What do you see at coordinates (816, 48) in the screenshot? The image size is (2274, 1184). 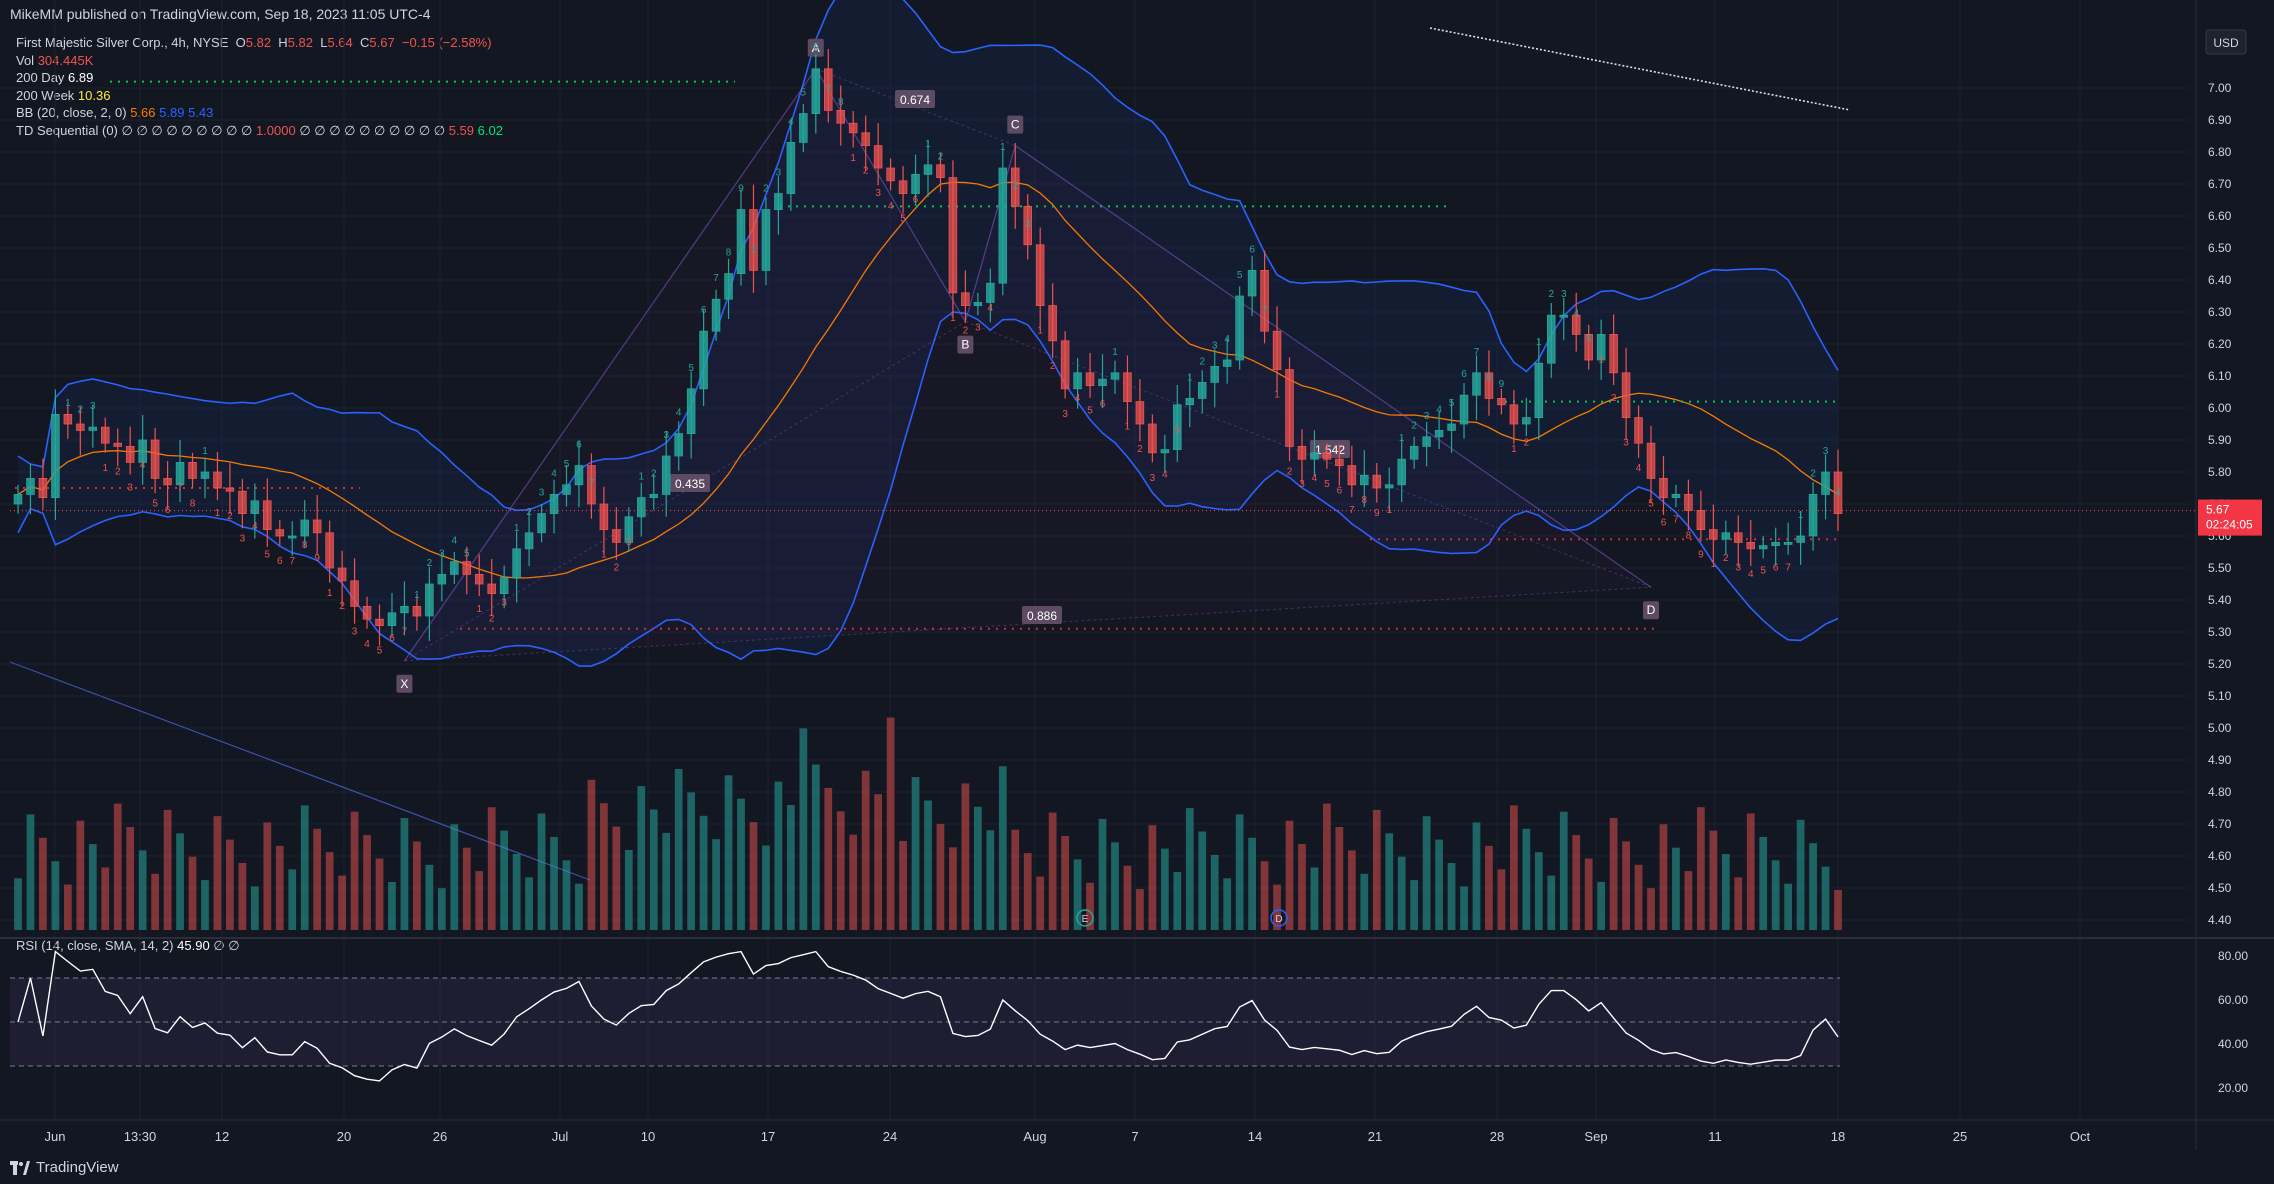 I see `harmonic-point-a: A` at bounding box center [816, 48].